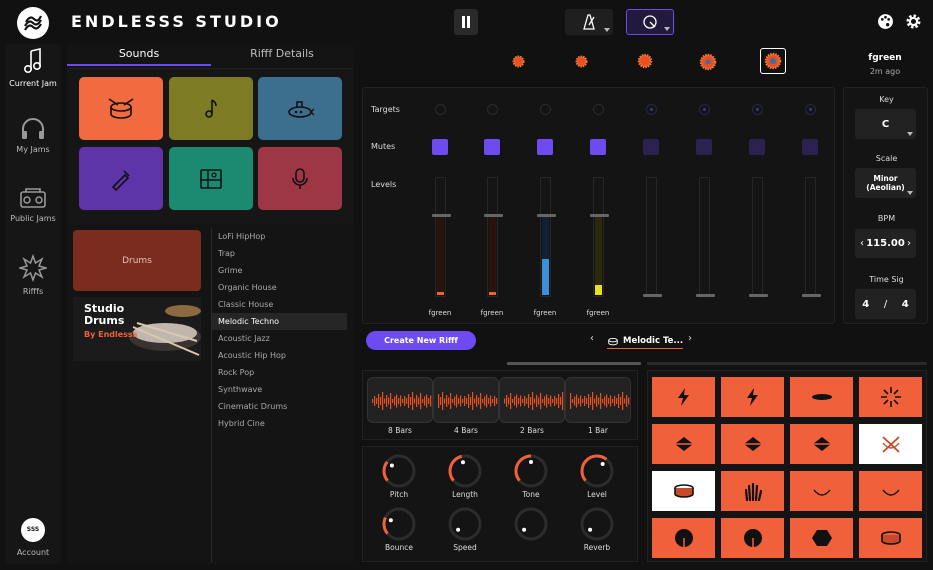  I want to click on create-new-rifff-button: Create New Rifff, so click(421, 340).